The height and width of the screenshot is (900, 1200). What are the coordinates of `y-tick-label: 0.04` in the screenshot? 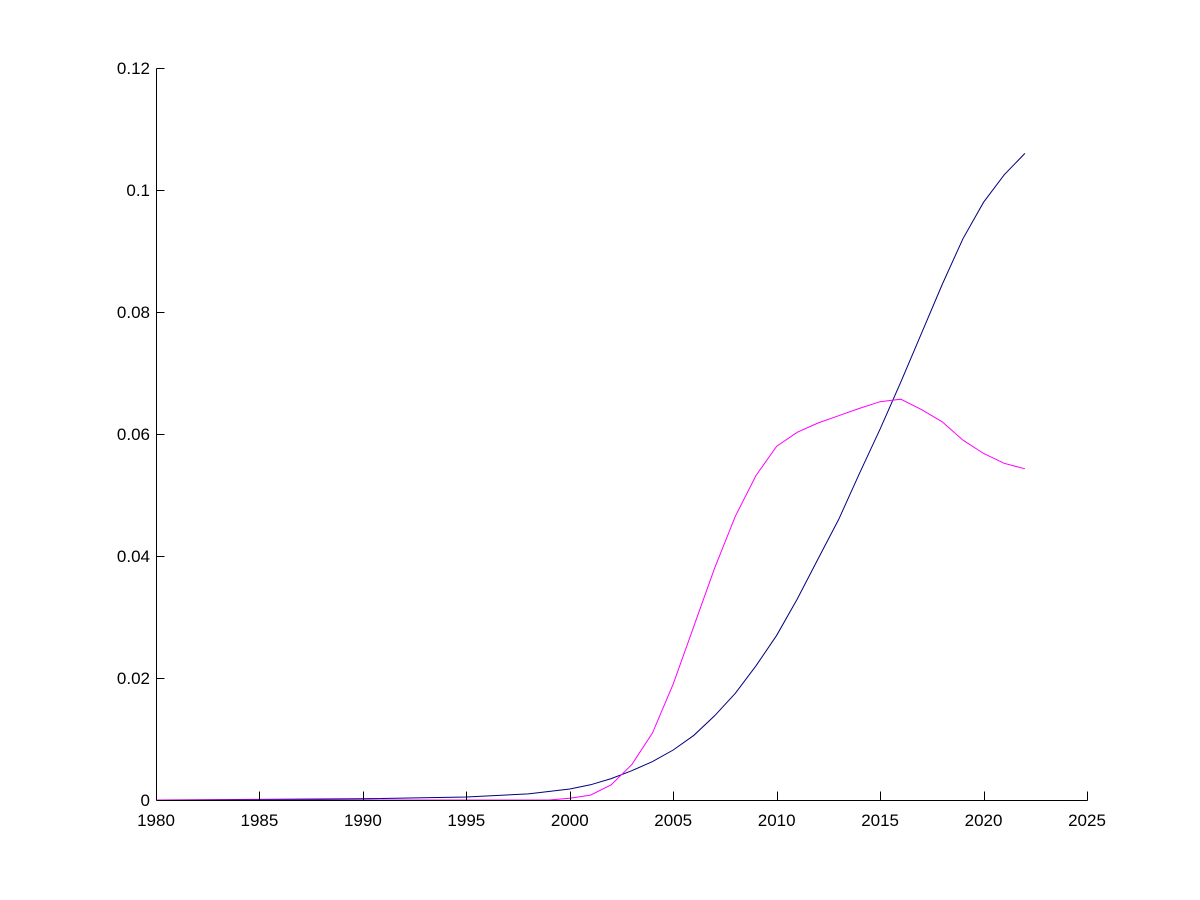 It's located at (133, 556).